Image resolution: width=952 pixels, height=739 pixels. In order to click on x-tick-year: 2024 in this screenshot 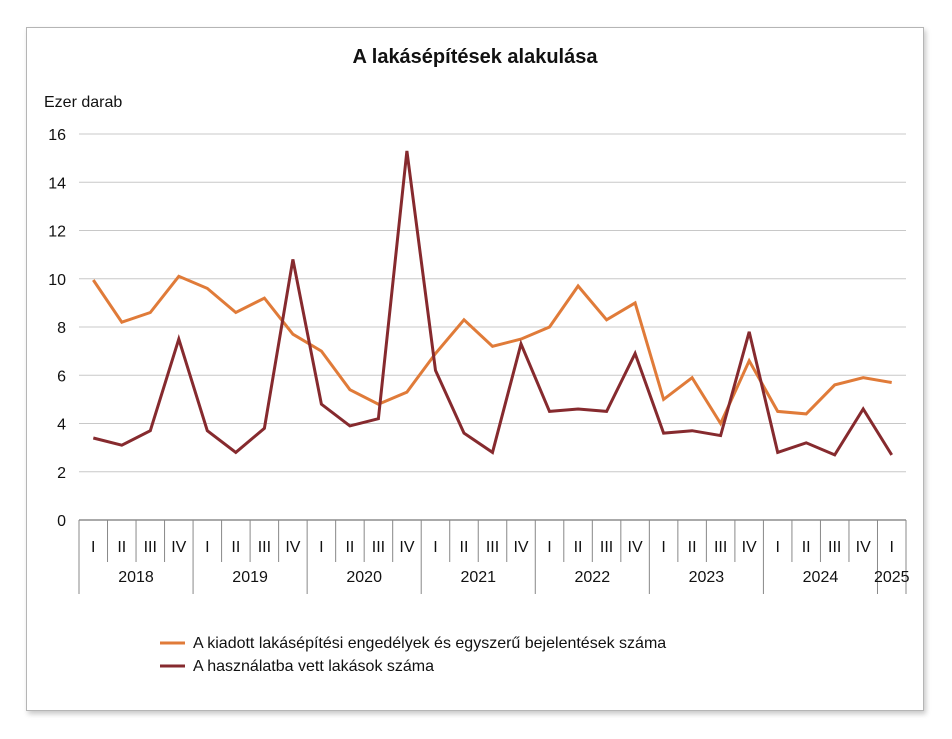, I will do `click(821, 577)`.